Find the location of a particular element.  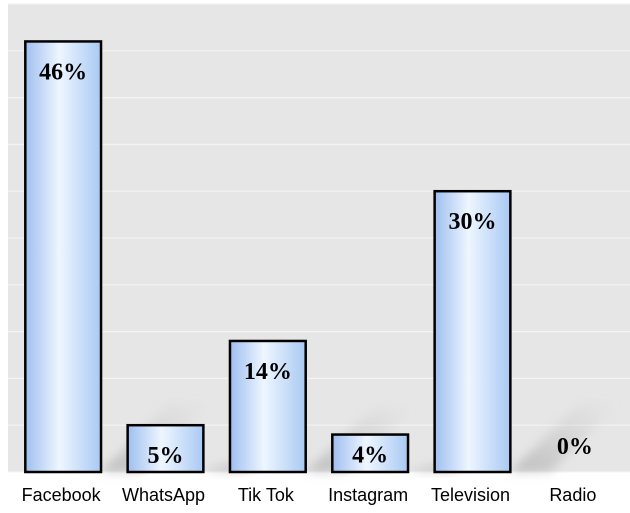

category-tick-label: Tik Tok is located at coordinates (266, 495).